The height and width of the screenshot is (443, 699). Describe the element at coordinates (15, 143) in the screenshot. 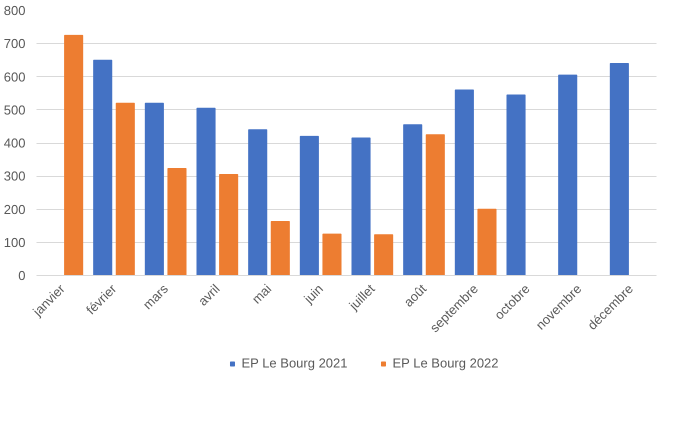

I see `y-tick-label: 400` at that location.